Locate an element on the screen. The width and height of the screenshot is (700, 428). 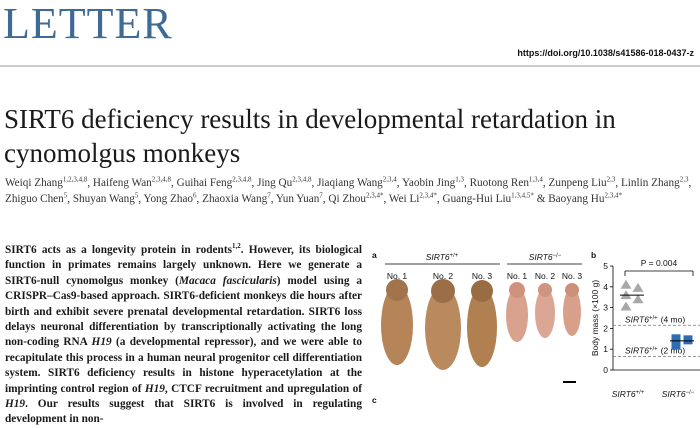
author-affiliation: 2,3,4 is located at coordinates (389, 179).